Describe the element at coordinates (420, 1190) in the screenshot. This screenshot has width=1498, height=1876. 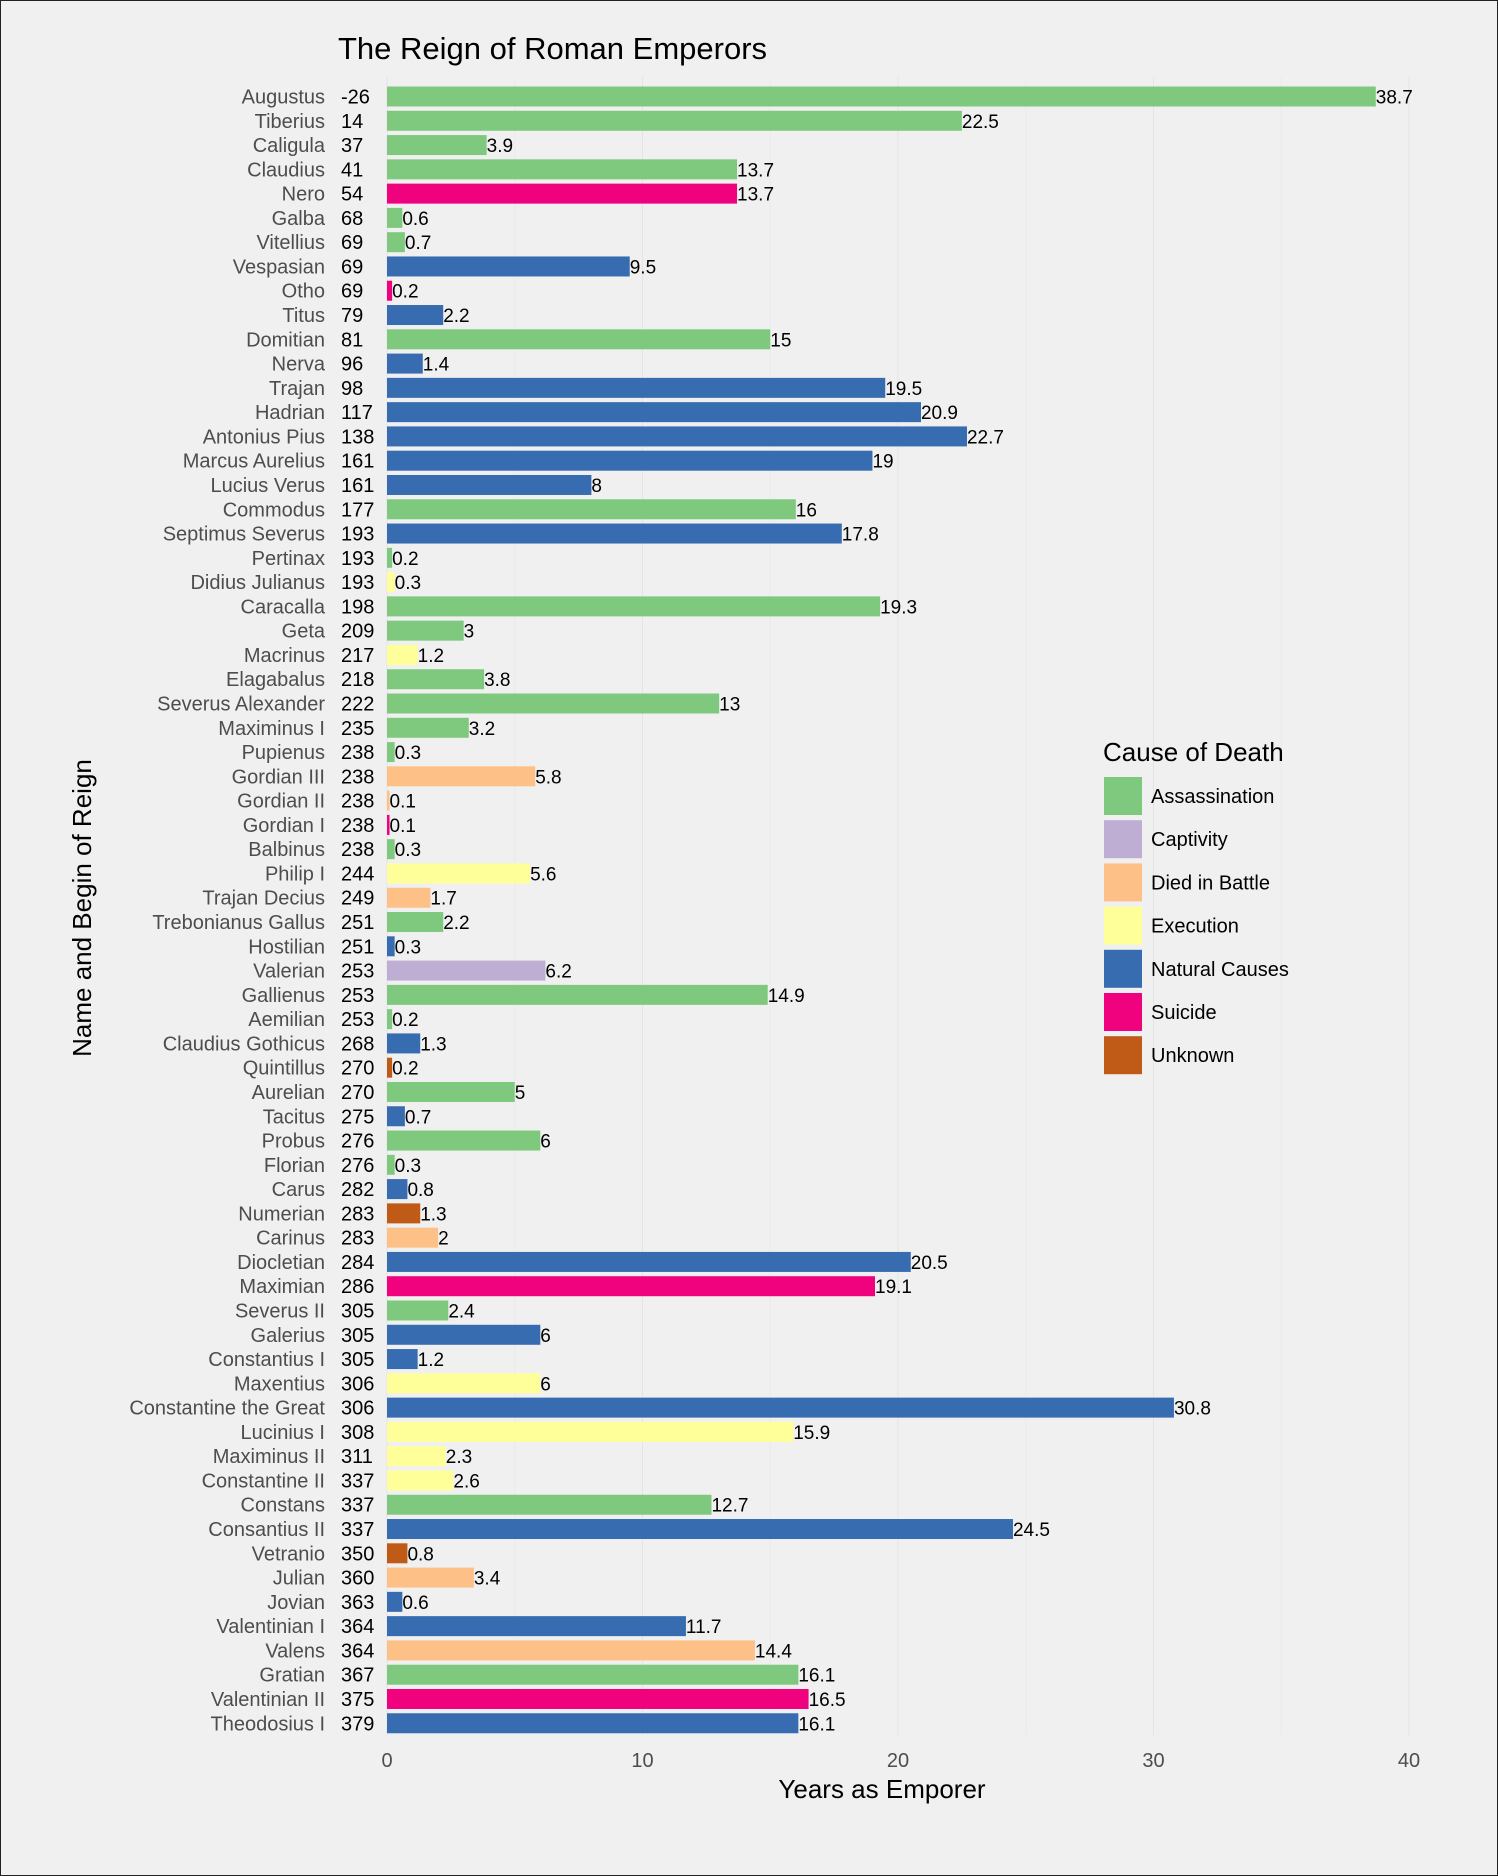
I see `bar-value-label: 0.8` at that location.